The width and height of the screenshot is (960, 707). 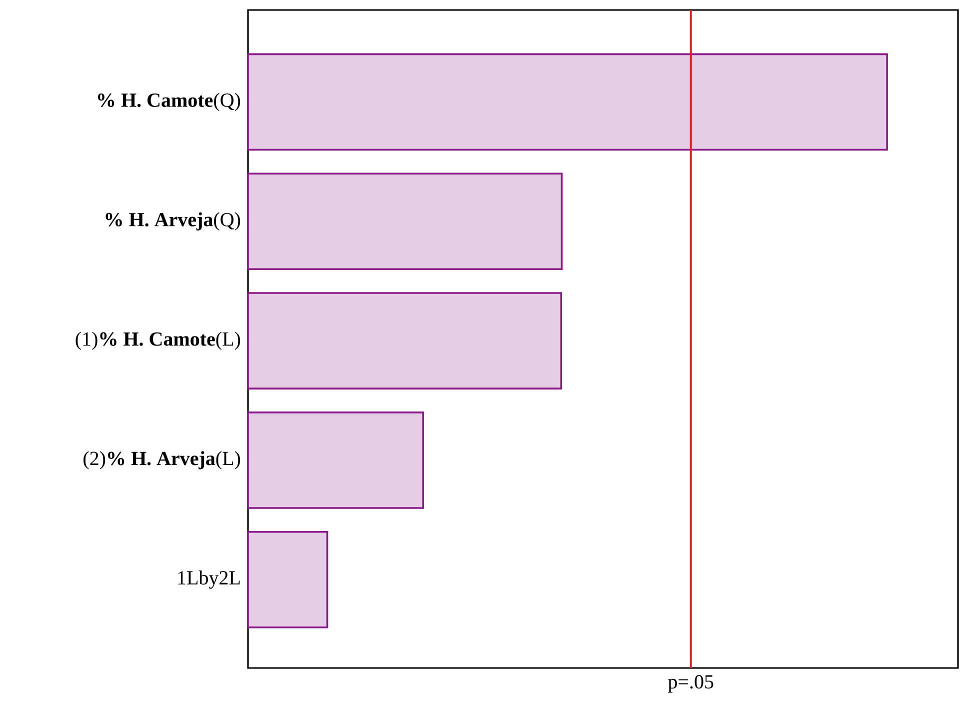 What do you see at coordinates (169, 102) in the screenshot?
I see `y-tick-label: % H. Camote(Q)` at bounding box center [169, 102].